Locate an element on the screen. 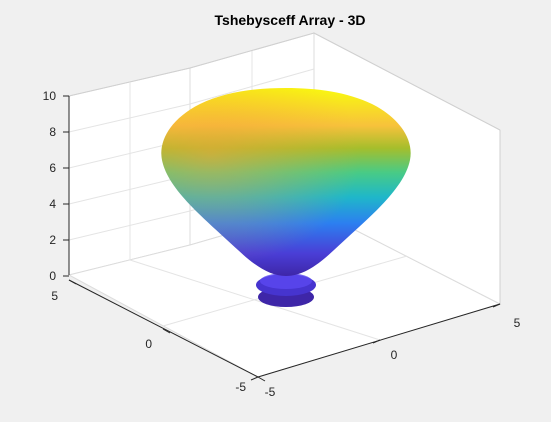  y-axis-tick-labels: 5 0 -5 is located at coordinates (148, 341).